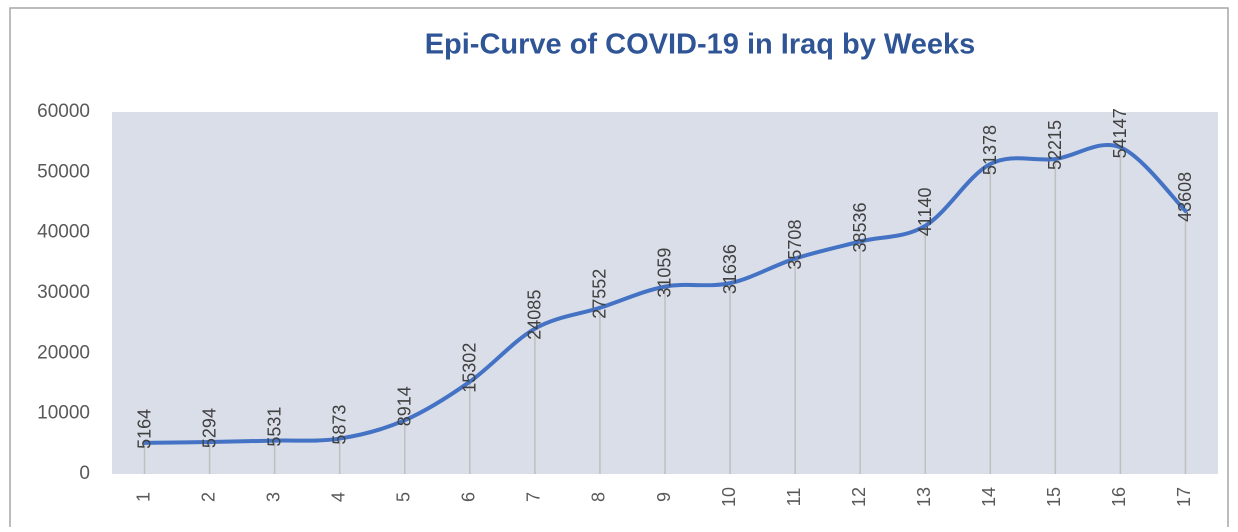 The height and width of the screenshot is (532, 1238). I want to click on y-tick-label: 40000, so click(63, 232).